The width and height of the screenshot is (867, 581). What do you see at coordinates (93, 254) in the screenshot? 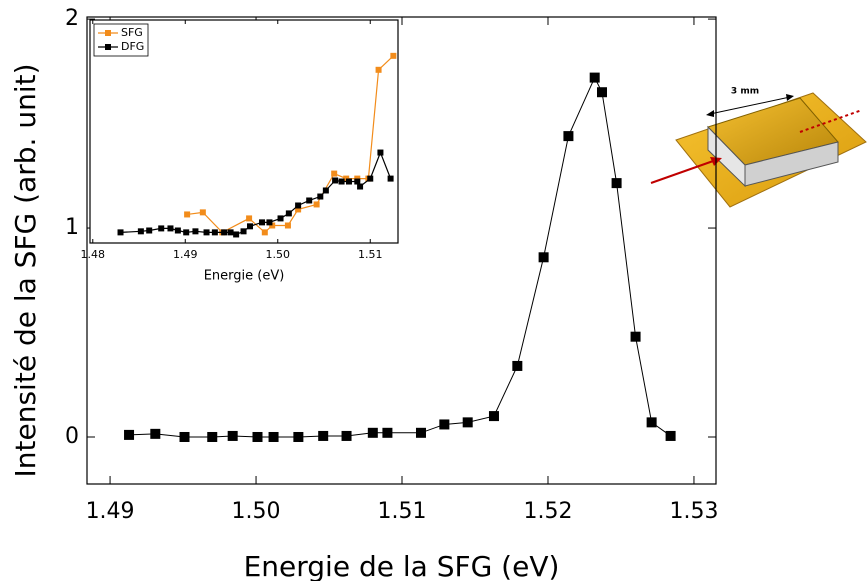
I see `x-tick-label: 1.48` at bounding box center [93, 254].